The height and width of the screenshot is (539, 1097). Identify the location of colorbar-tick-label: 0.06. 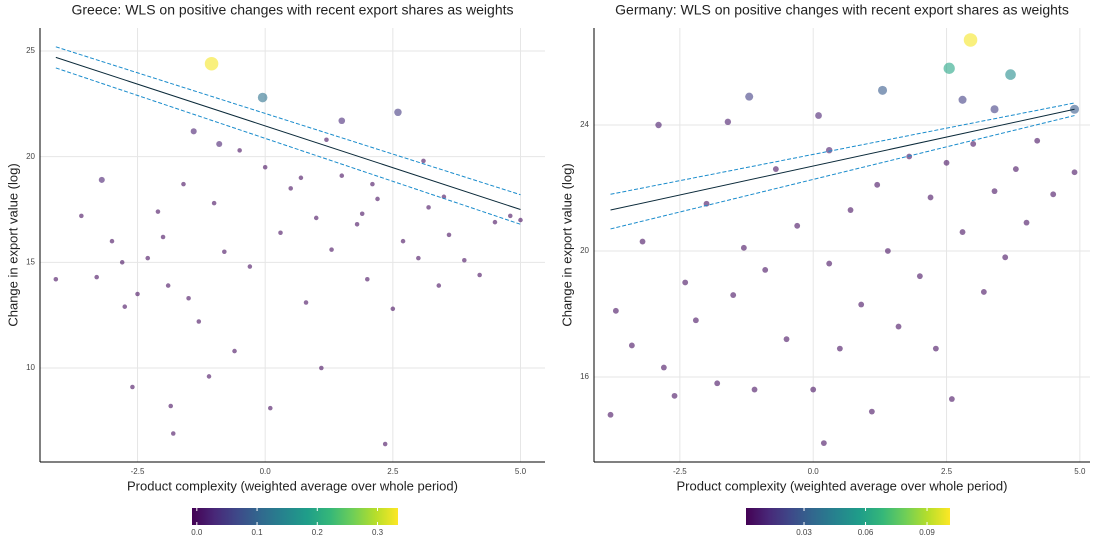
(866, 532).